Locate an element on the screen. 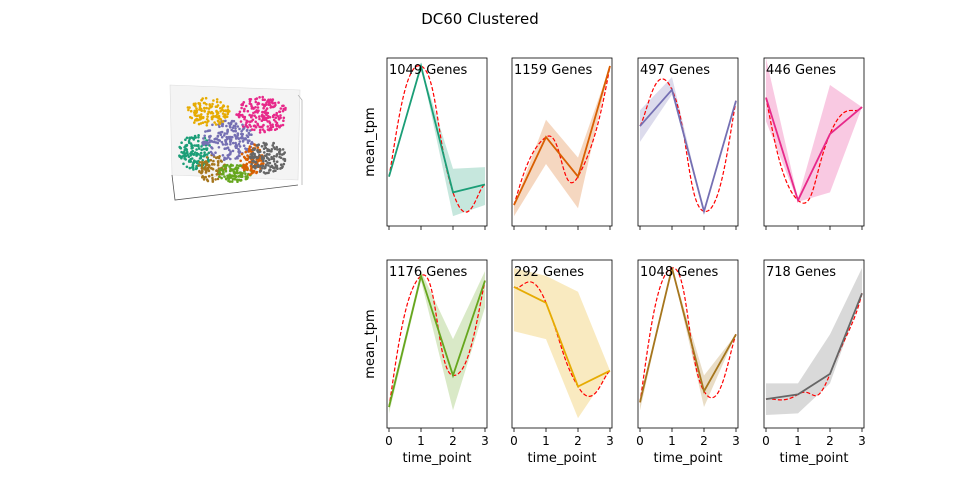  subplot-row1-col4: 446 Genes is located at coordinates (814, 143).